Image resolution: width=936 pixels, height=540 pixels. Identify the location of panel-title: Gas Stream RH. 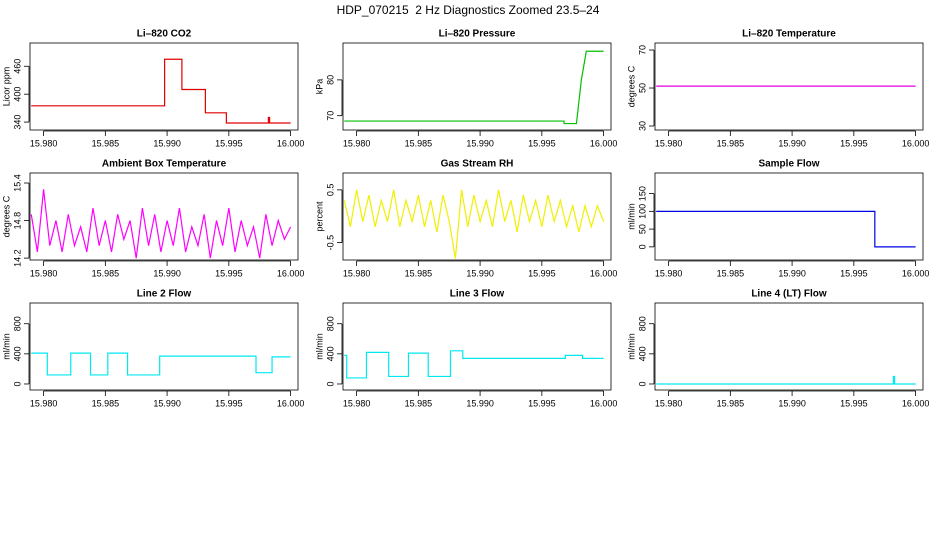
(477, 164).